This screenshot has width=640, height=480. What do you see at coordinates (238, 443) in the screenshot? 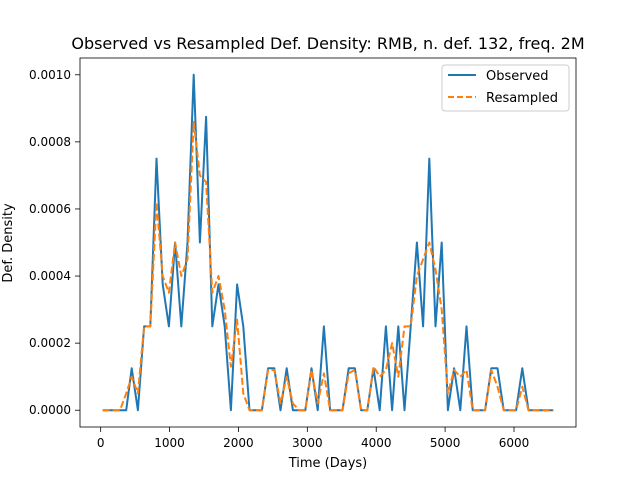
I see `x-tick-label: 2000` at bounding box center [238, 443].